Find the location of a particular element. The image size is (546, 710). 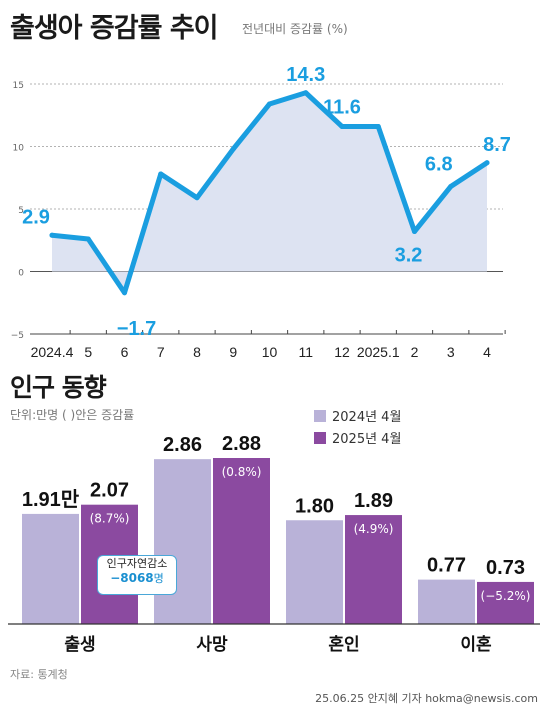

category-label: 사망 is located at coordinates (212, 645).